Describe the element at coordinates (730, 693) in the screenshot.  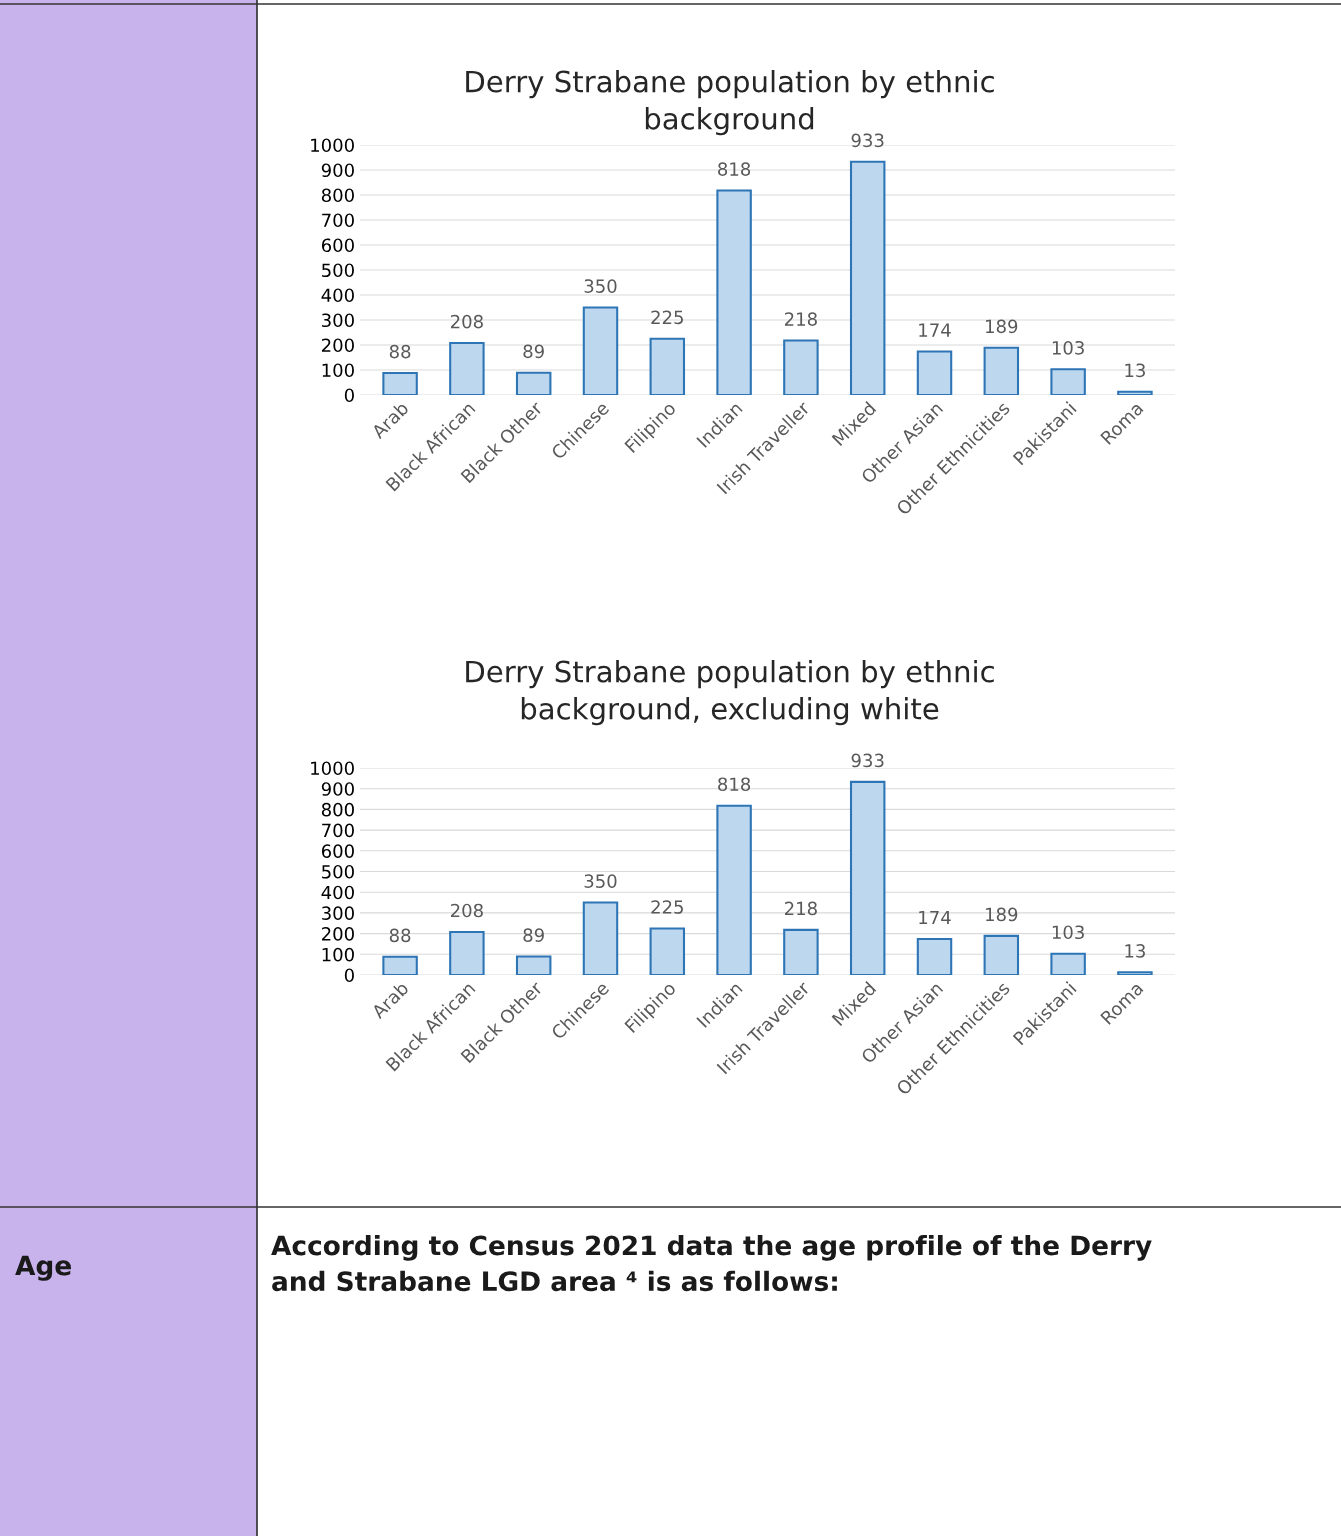
I see `chart-title: Derry Strabane population by ethnic background, excluding white` at that location.